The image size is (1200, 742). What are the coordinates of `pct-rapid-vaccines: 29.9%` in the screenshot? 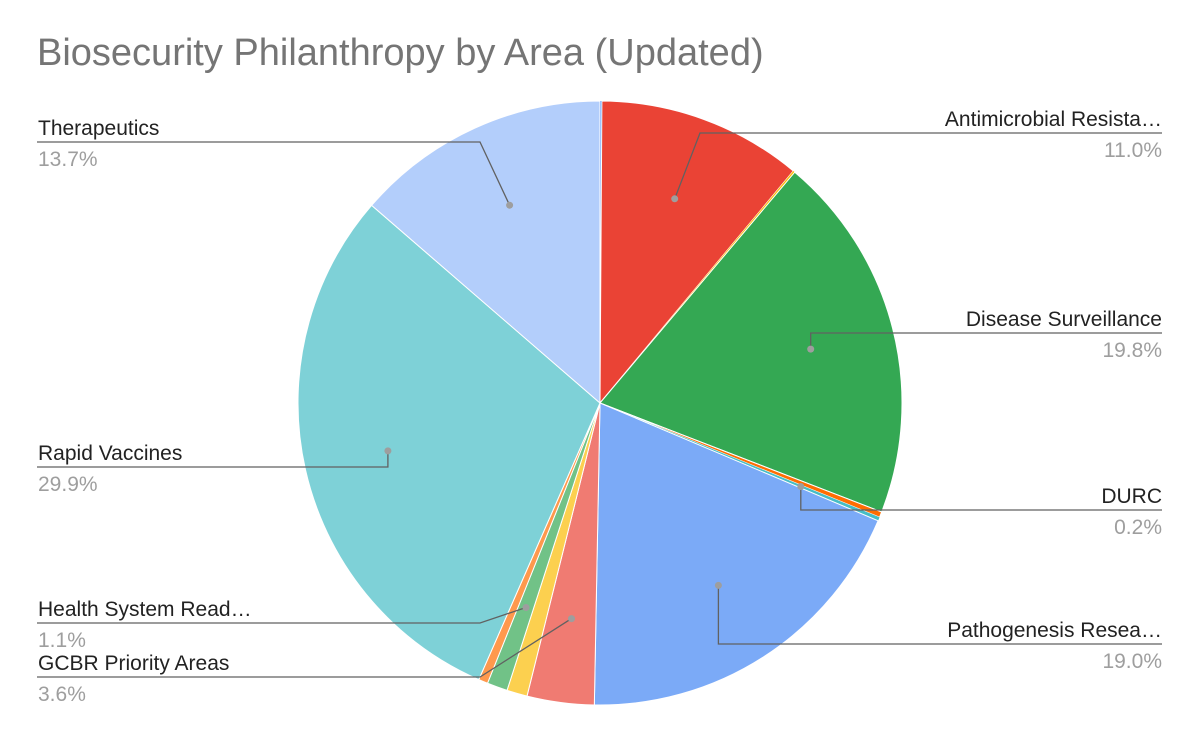 It's located at (68, 484).